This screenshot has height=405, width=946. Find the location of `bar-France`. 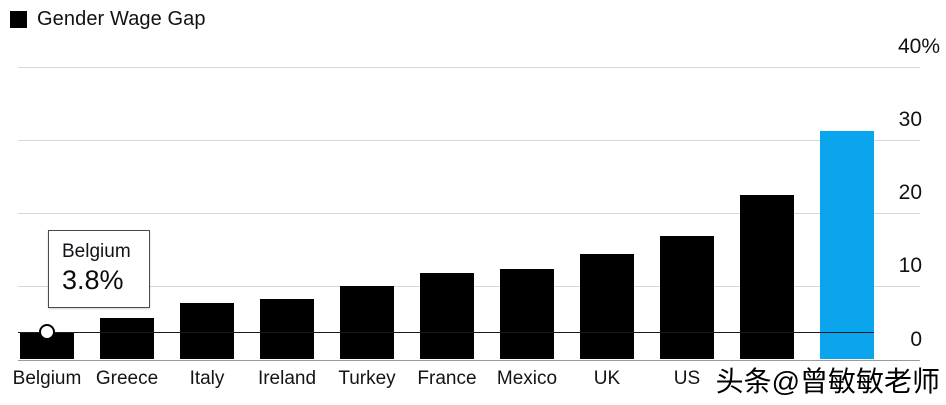

bar-France is located at coordinates (447, 316).